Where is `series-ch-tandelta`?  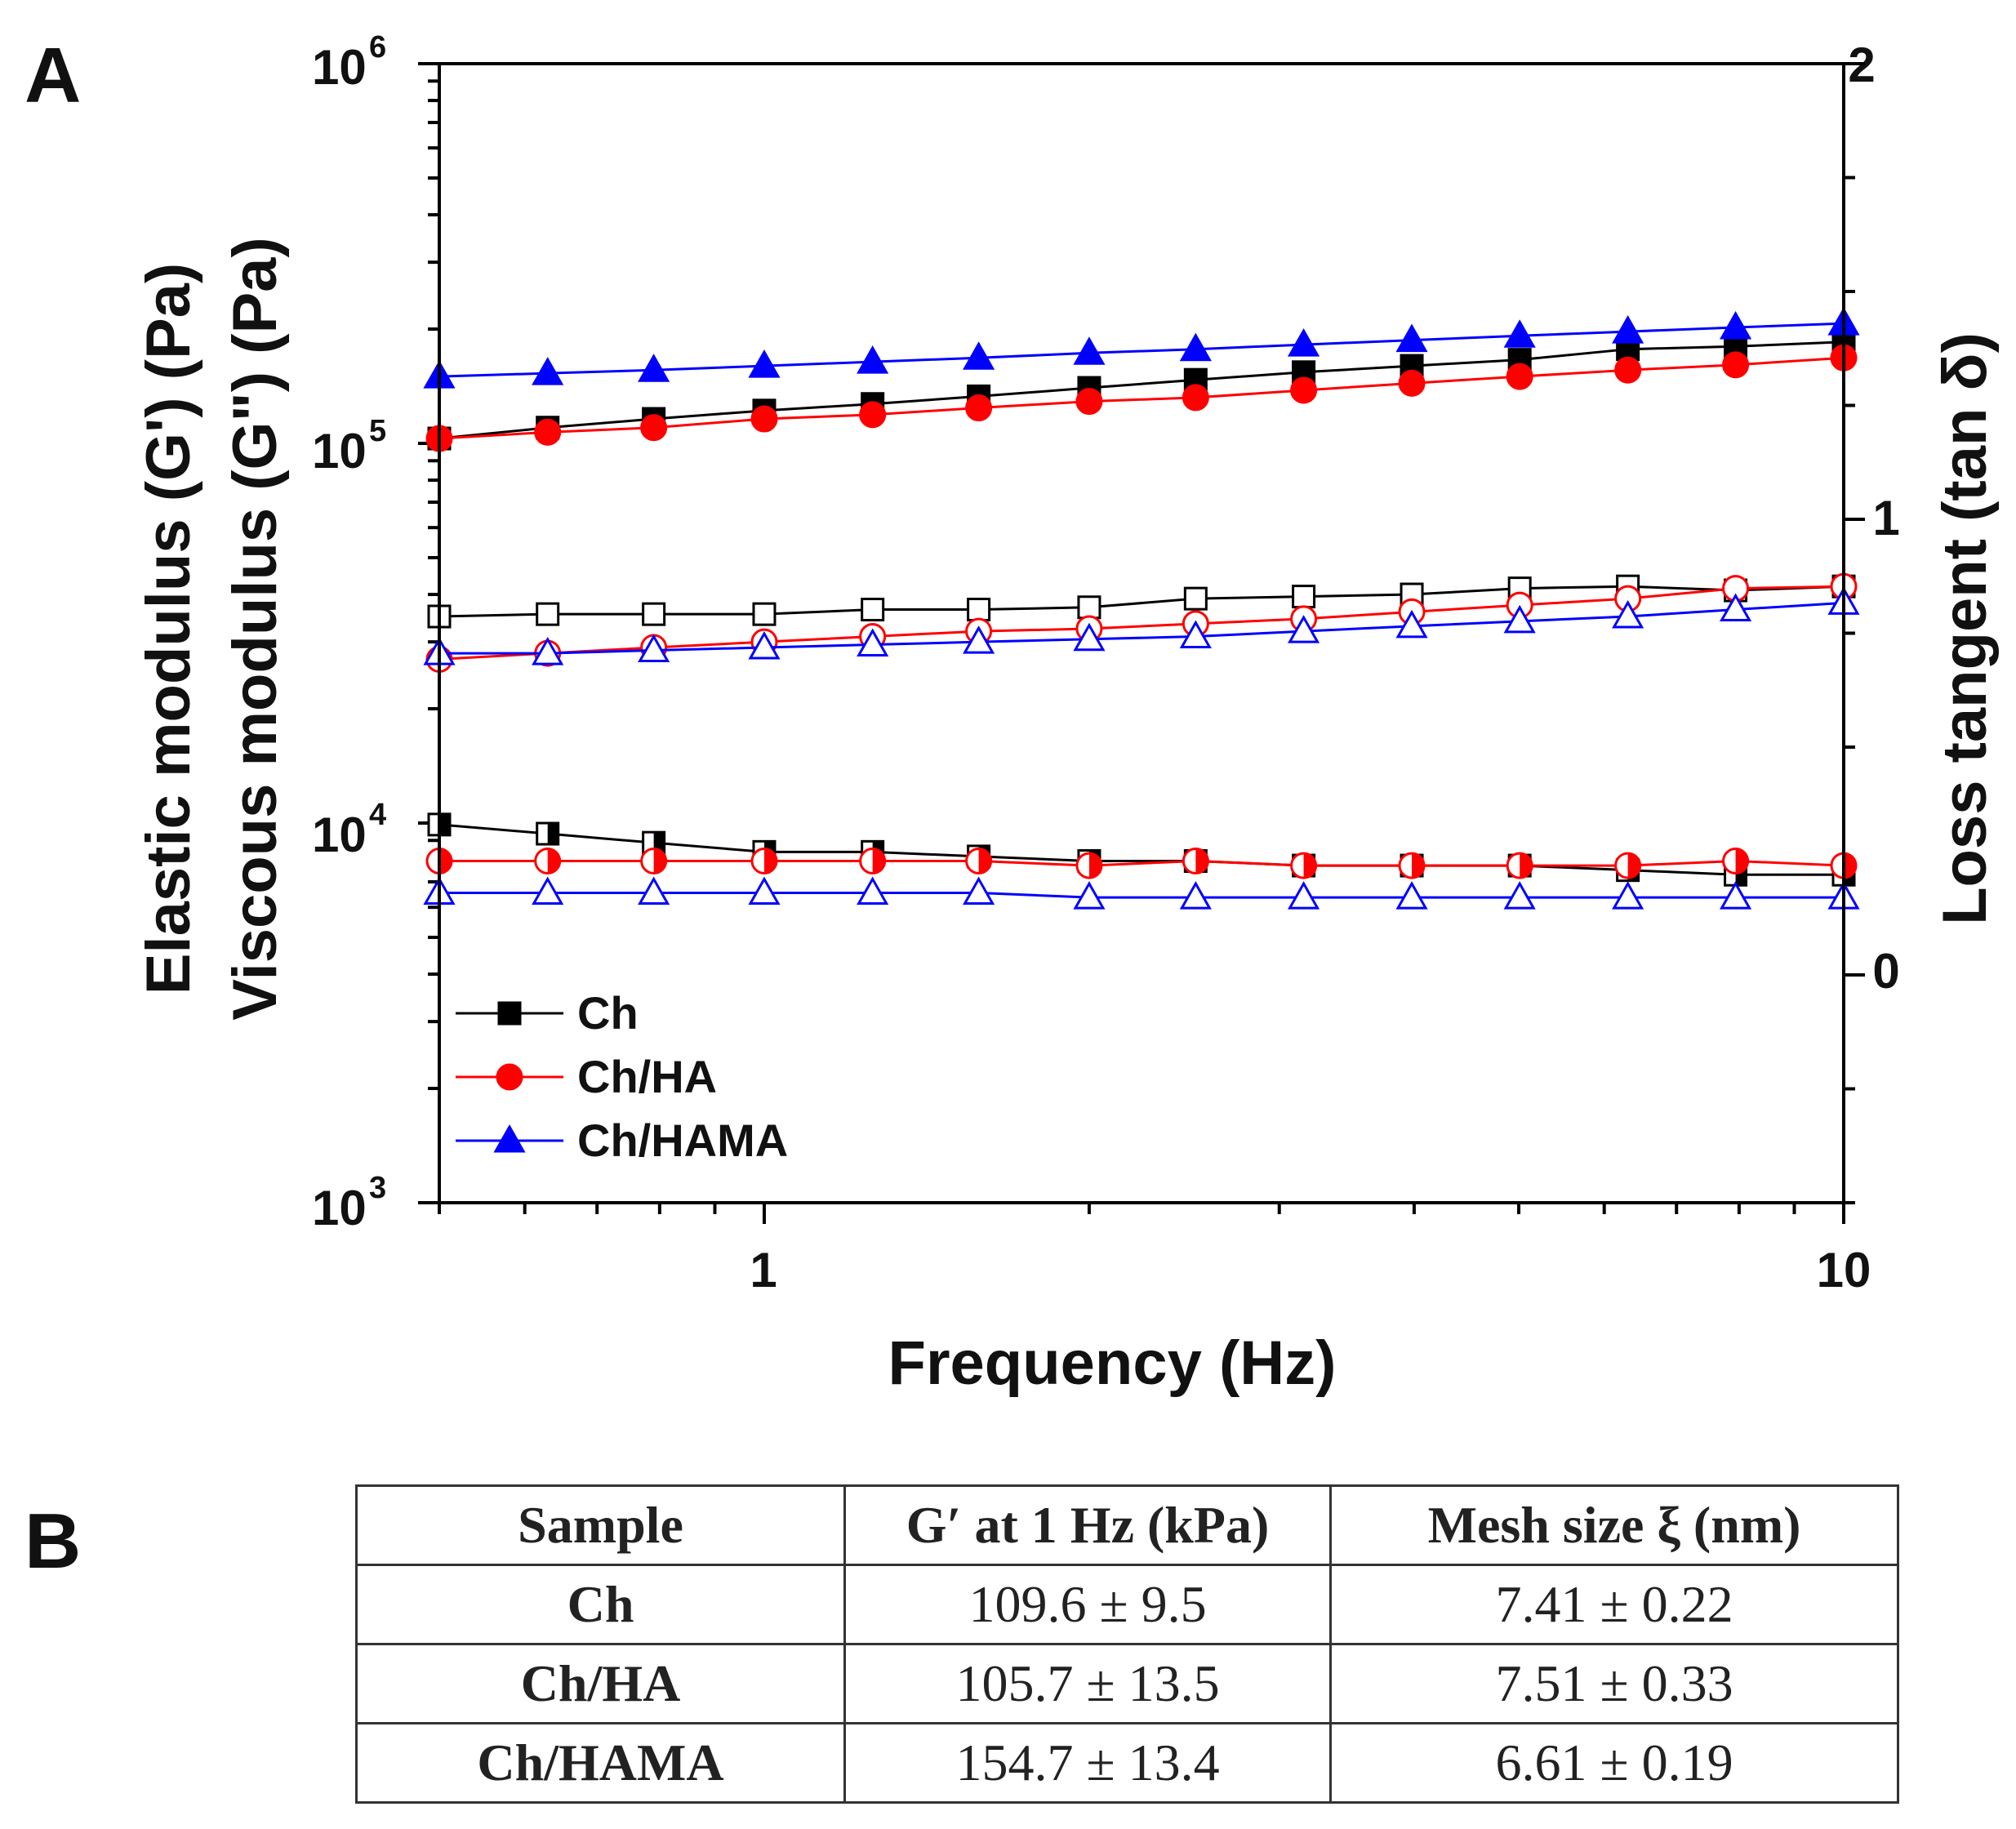 series-ch-tandelta is located at coordinates (1141, 849).